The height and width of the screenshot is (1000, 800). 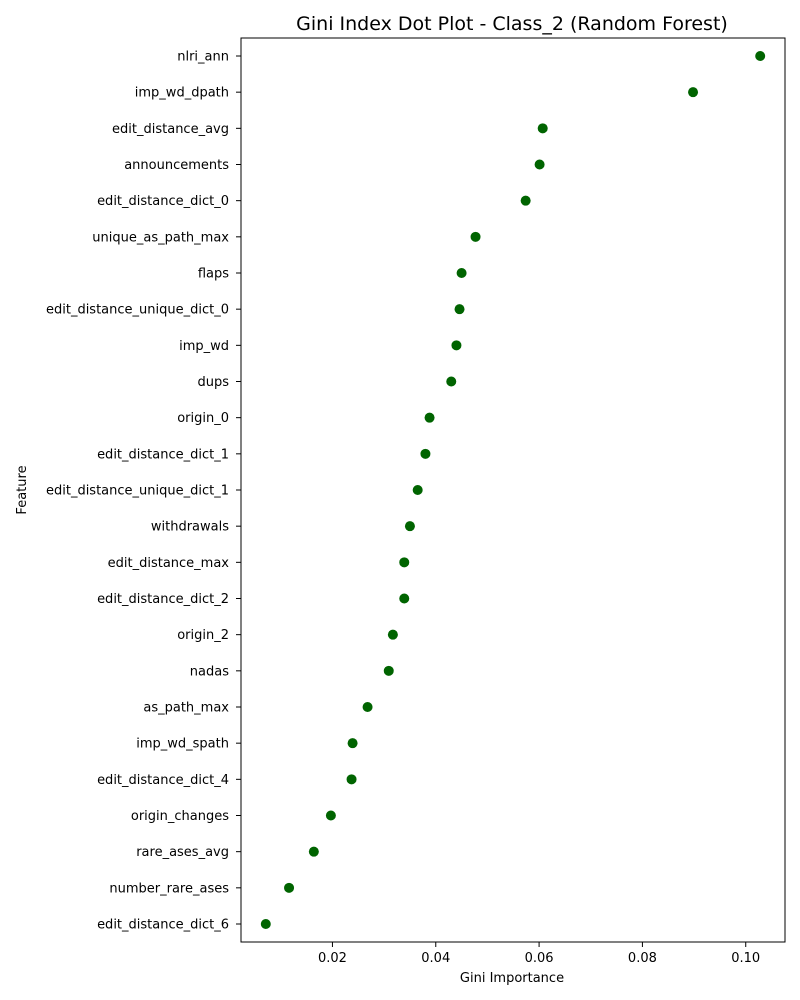 I want to click on y-tick-label: dups, so click(x=213, y=382).